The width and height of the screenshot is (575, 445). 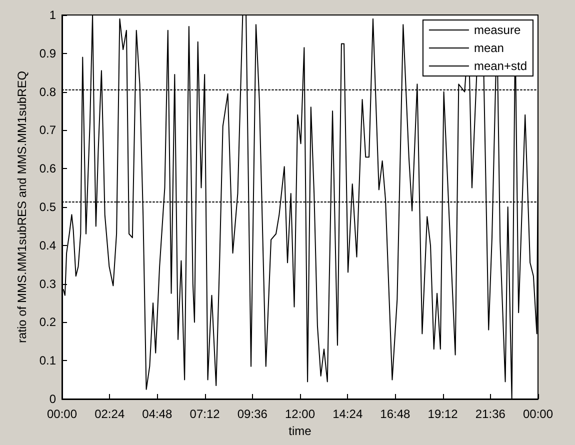 What do you see at coordinates (47, 53) in the screenshot?
I see `y-tick-label: 0.9` at bounding box center [47, 53].